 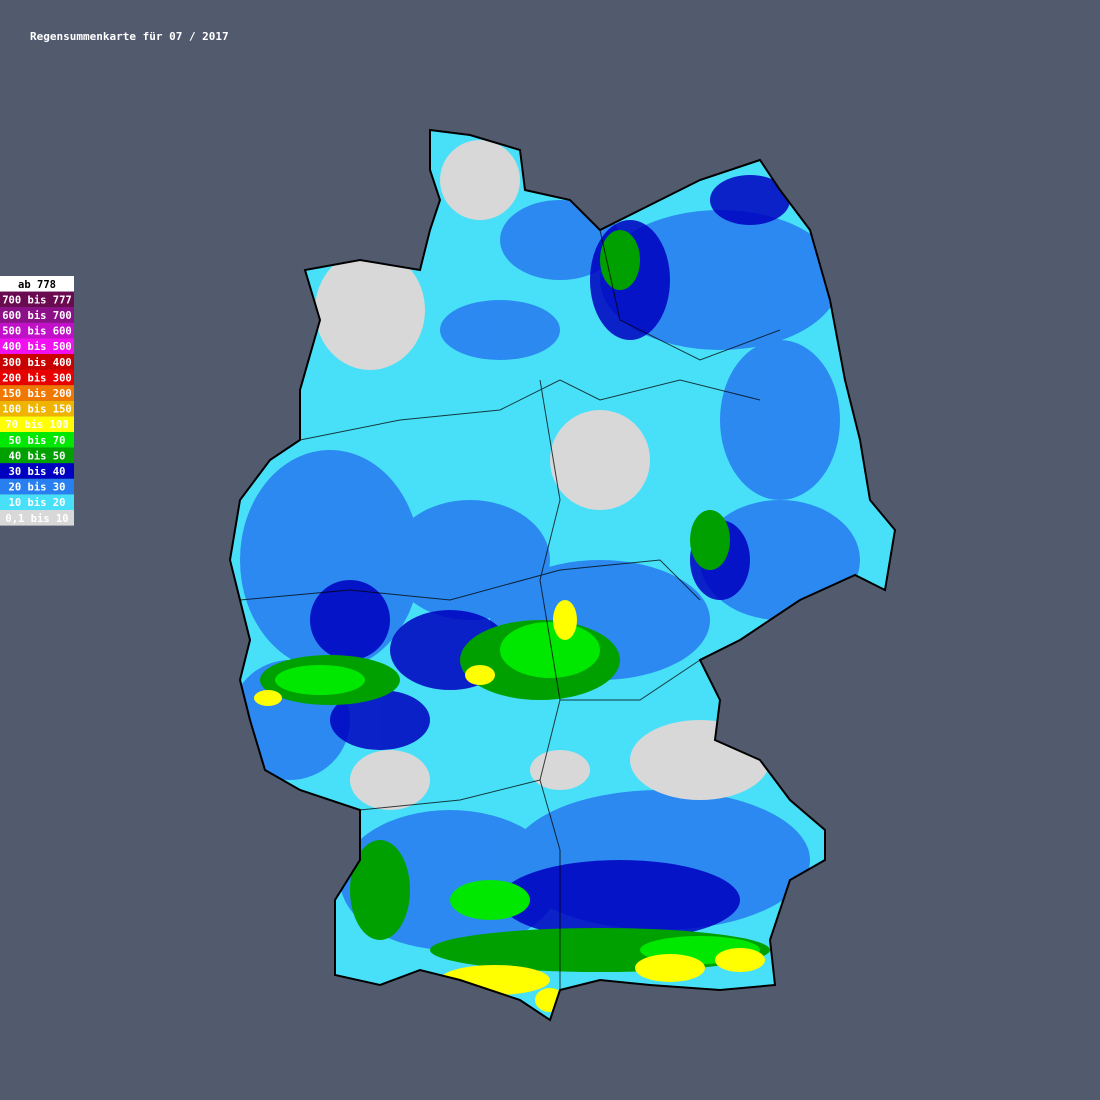 I want to click on legend-label: 10 bis 20, so click(x=37, y=503).